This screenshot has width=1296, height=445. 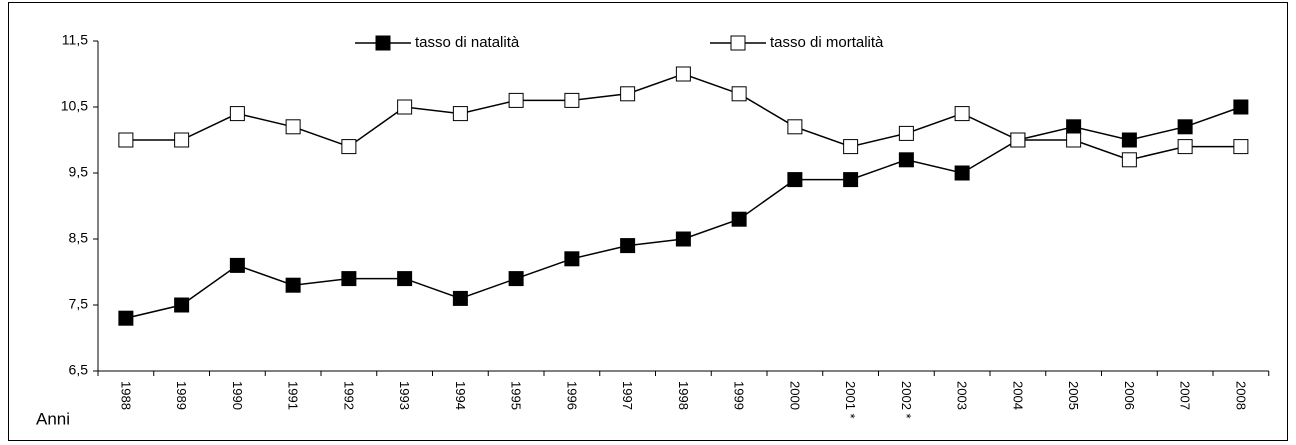 What do you see at coordinates (237, 395) in the screenshot?
I see `x-tick-label: 1990` at bounding box center [237, 395].